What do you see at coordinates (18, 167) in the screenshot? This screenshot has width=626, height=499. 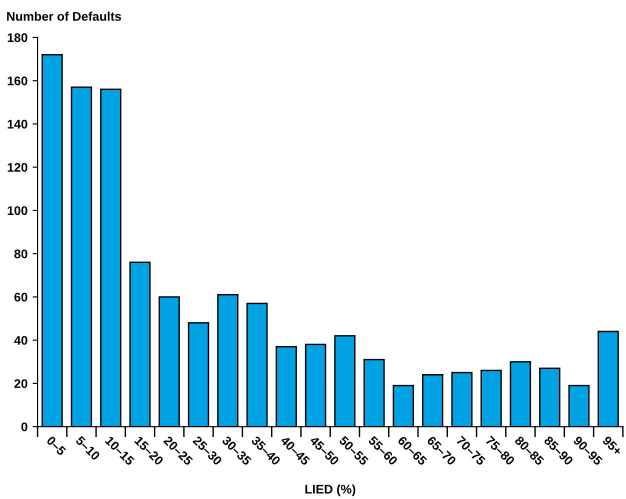 I see `y-tick-label: 120` at bounding box center [18, 167].